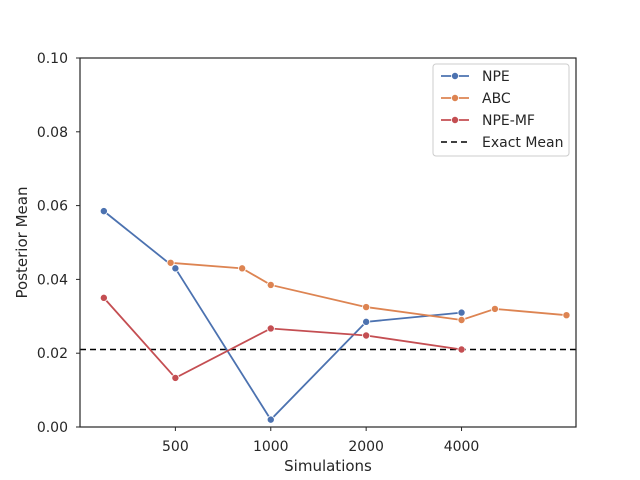 The height and width of the screenshot is (480, 640). I want to click on y-tick-layer: 0.00 0.02 0.04 0.06 0.08 0.10, so click(58, 243).